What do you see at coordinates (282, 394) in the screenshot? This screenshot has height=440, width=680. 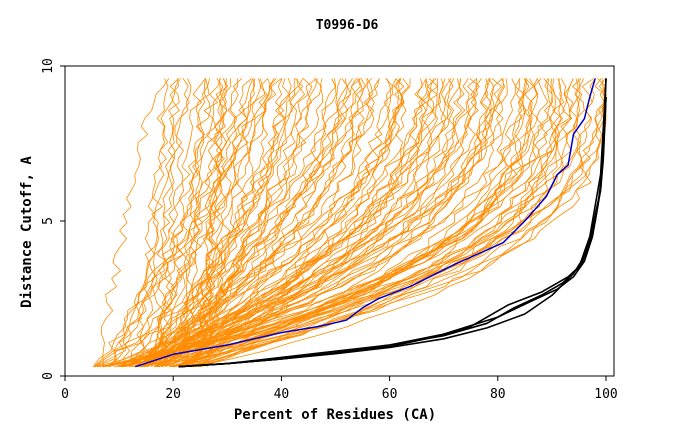 I see `x-tick-label: 40` at bounding box center [282, 394].